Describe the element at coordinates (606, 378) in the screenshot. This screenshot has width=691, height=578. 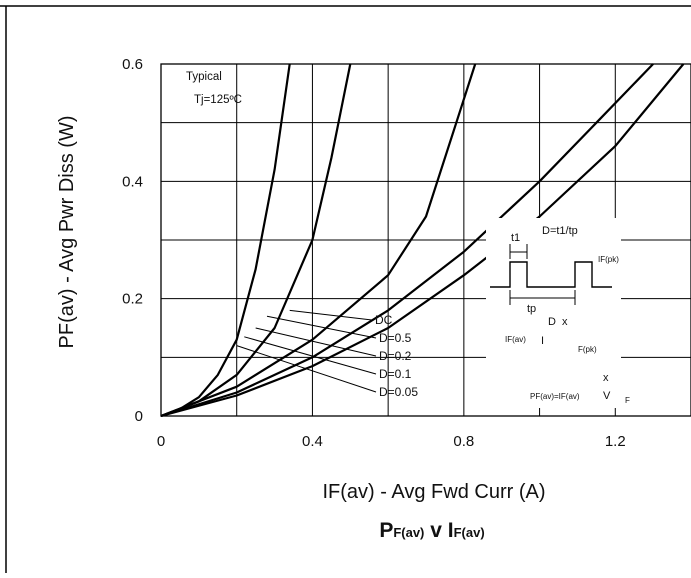
I see `inset-x2-label: x` at that location.